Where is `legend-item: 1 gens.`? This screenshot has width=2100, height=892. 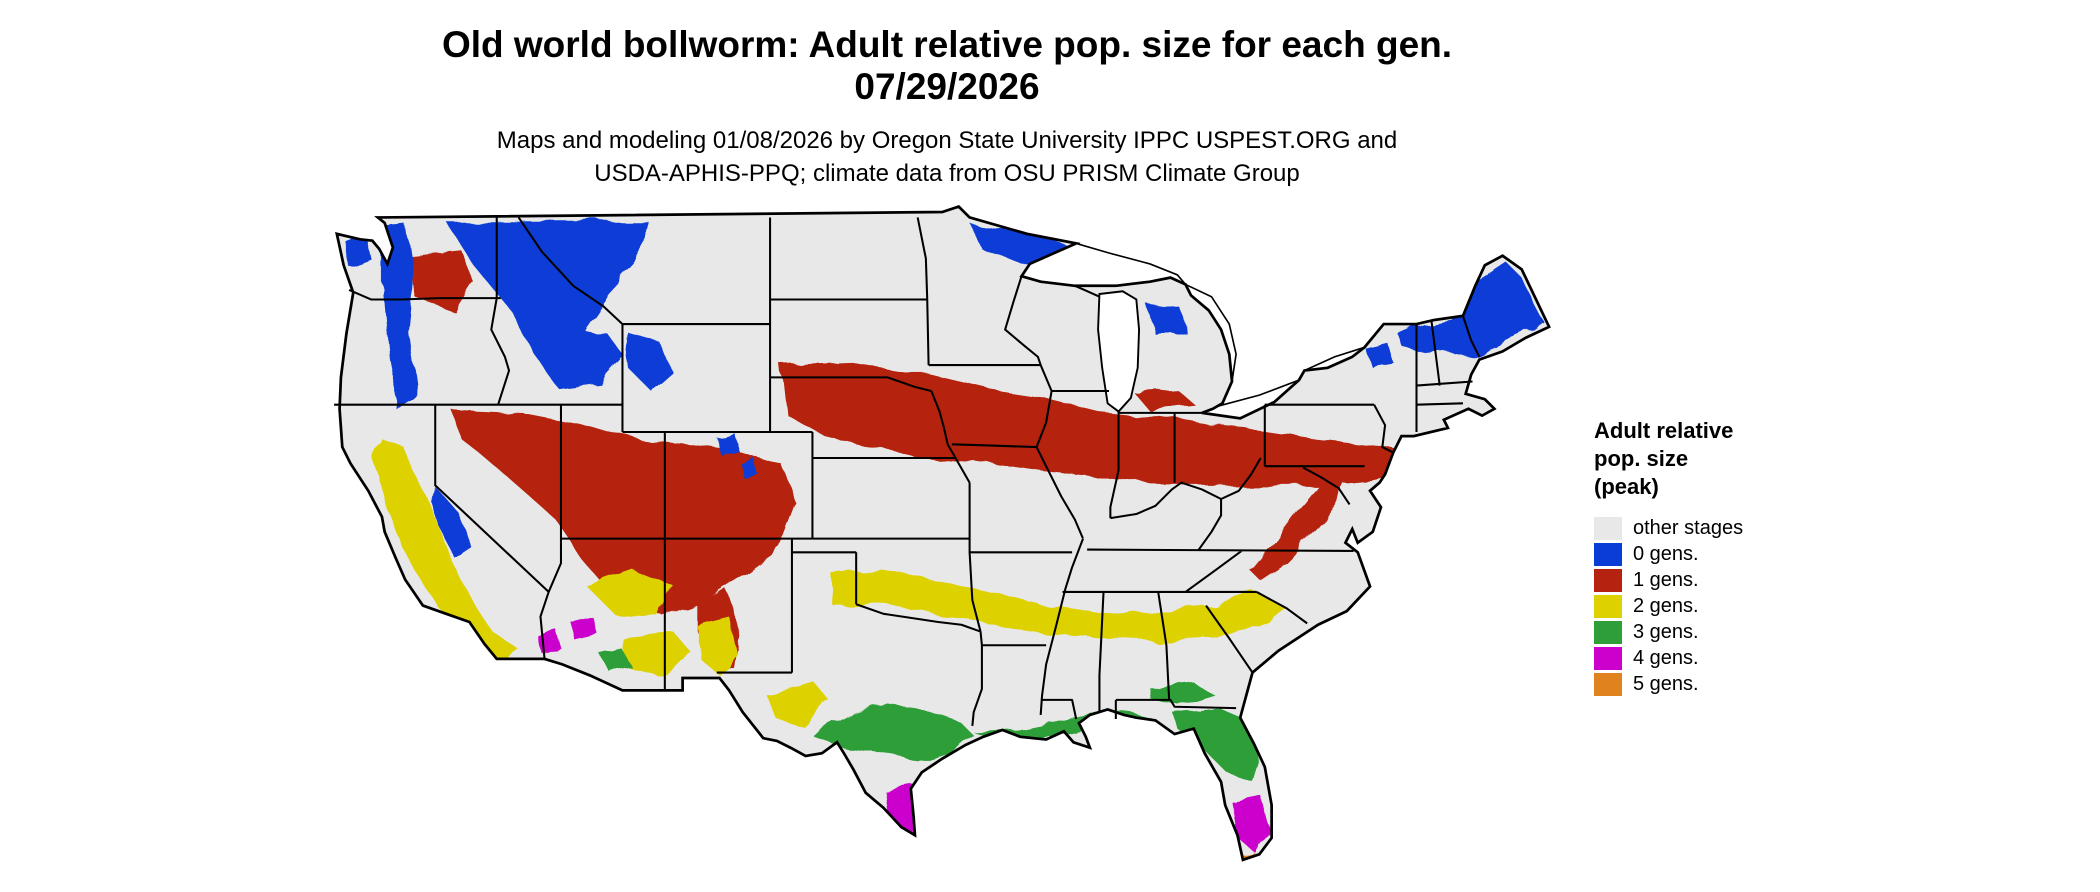 legend-item: 1 gens. is located at coordinates (1744, 580).